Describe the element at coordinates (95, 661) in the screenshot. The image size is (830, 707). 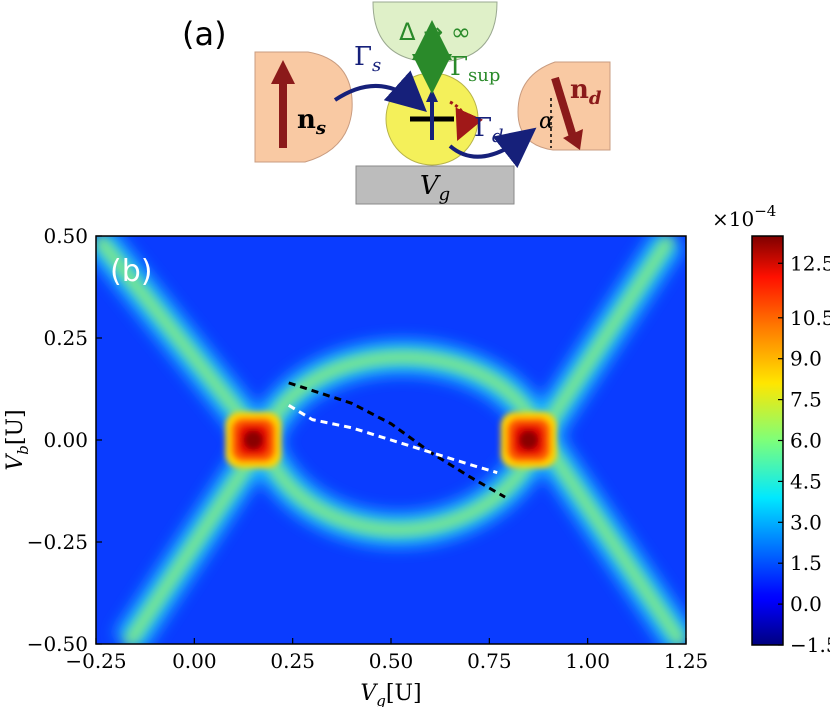
I see `x-tick-label: −0.25` at that location.